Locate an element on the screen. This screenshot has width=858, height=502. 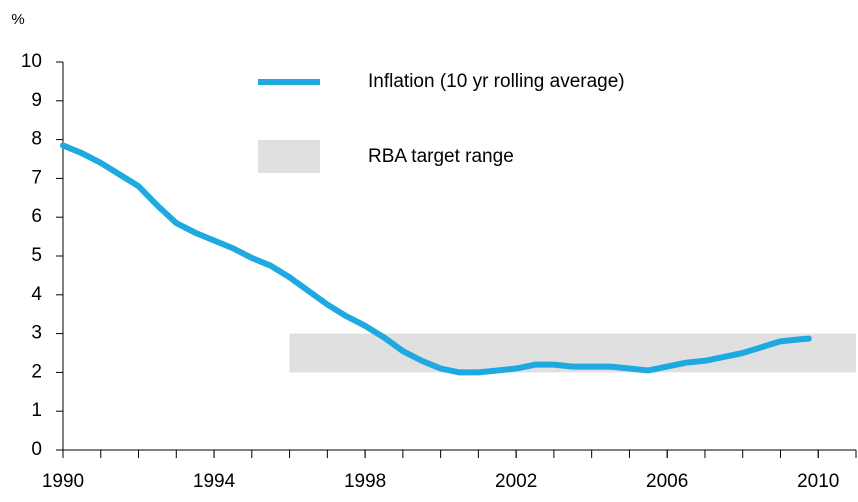
y-tick-label: 7 is located at coordinates (36, 177).